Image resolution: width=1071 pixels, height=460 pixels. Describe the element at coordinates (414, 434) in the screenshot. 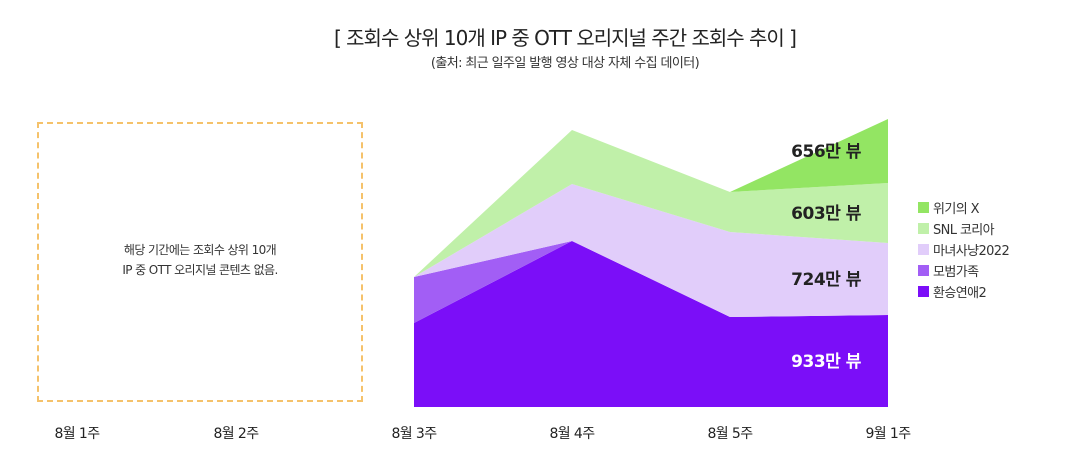

I see `x-tick-label: 8월 3주` at that location.